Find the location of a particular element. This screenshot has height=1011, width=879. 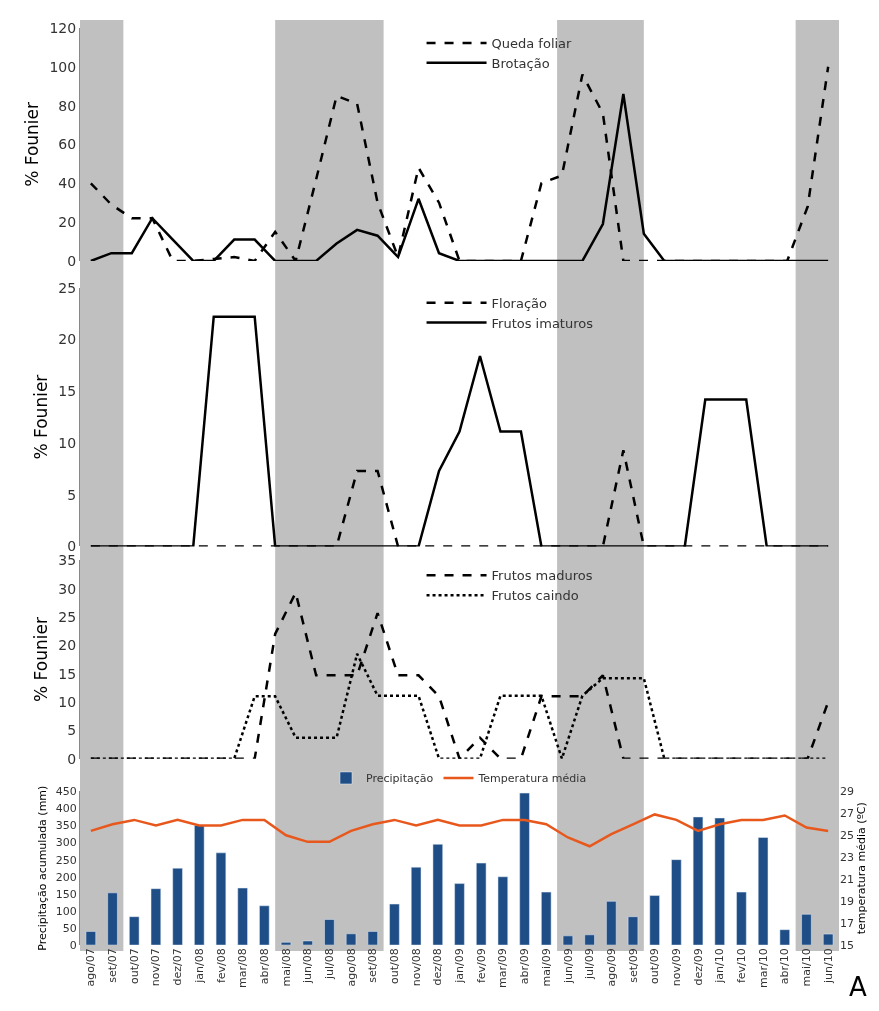

y-tick-label: 35 is located at coordinates (67, 560).